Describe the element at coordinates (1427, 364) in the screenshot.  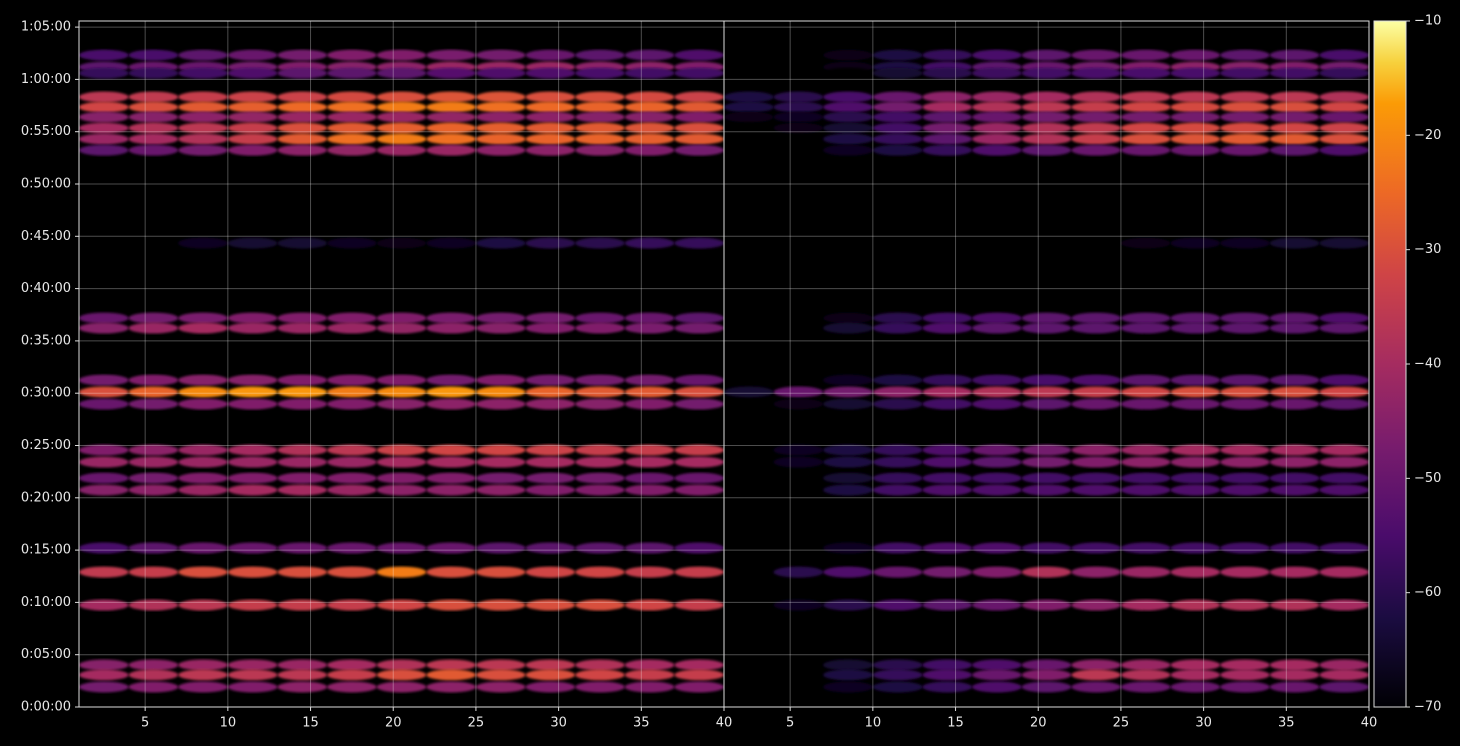
I see `colorbar-tick-label: −40` at that location.